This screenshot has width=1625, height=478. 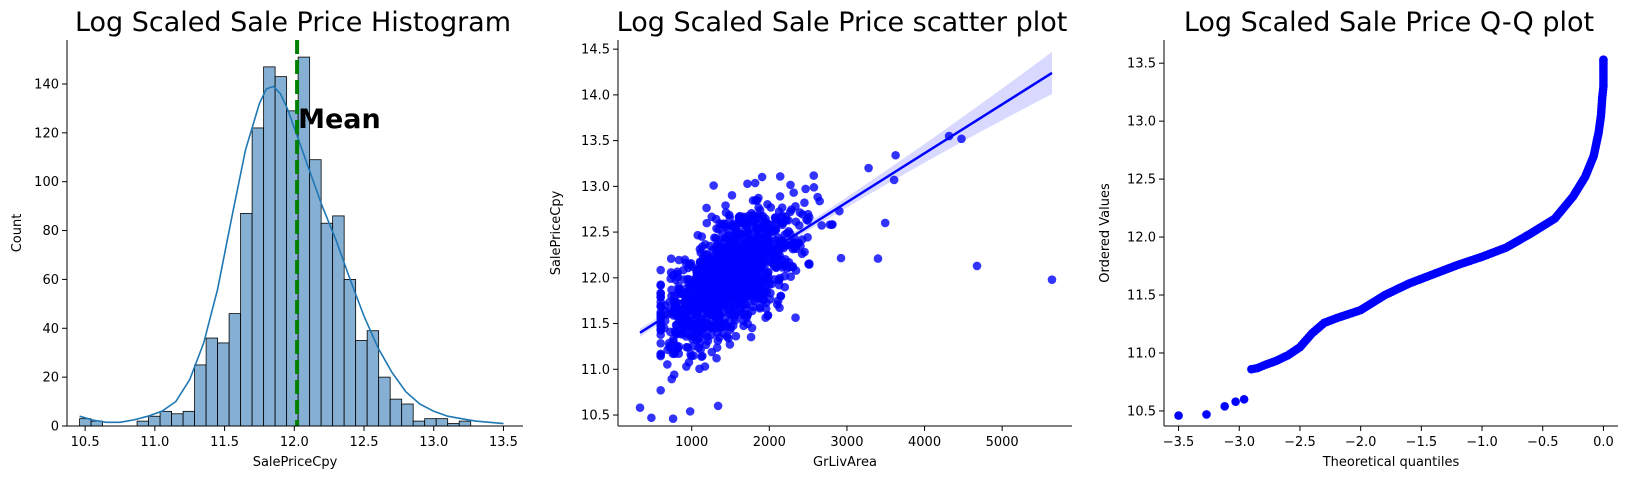 What do you see at coordinates (503, 442) in the screenshot?
I see `histogram-x-tick-label: 13.5` at bounding box center [503, 442].